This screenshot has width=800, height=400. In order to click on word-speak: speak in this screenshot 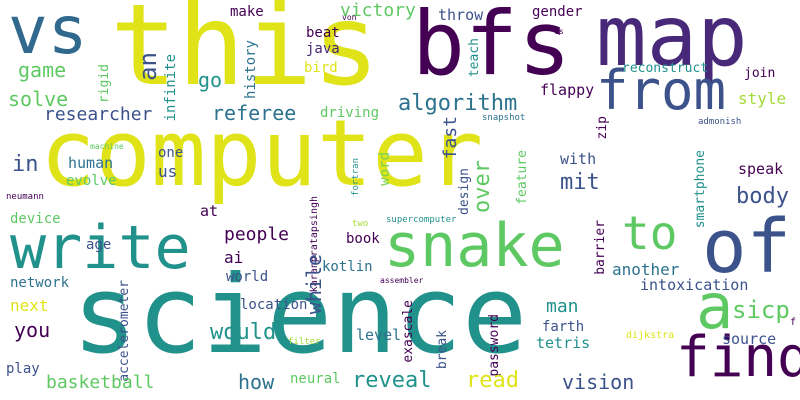, I will do `click(761, 169)`.